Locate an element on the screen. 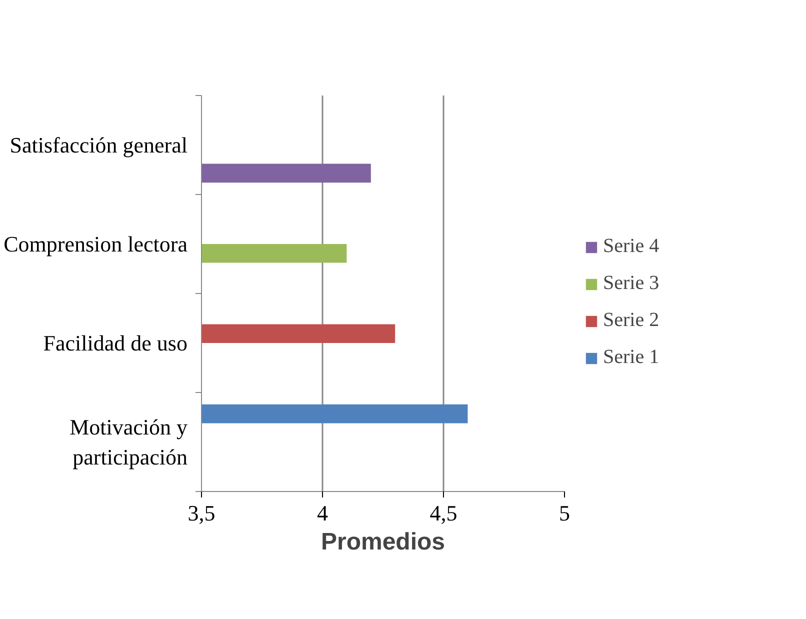  x-axis-title: Promedios is located at coordinates (383, 542).